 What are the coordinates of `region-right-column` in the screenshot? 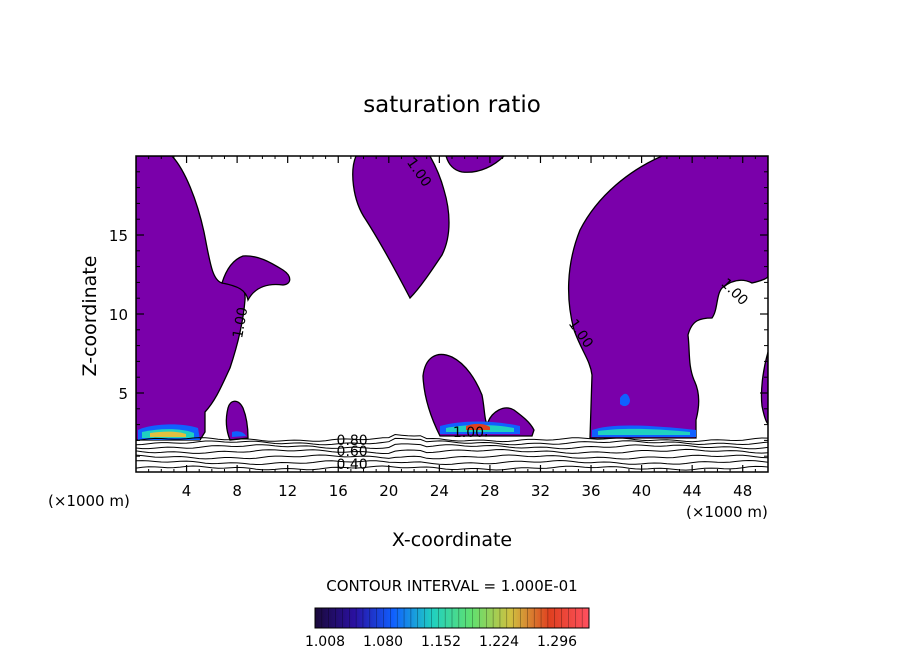 It's located at (667, 297).